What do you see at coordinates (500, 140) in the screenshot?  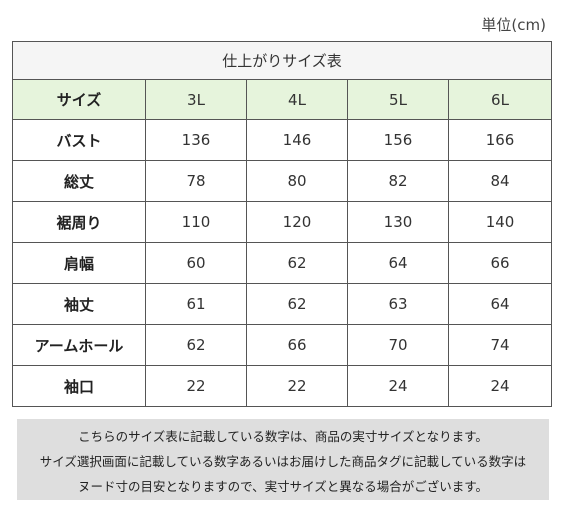 I see `table-cell: 166` at bounding box center [500, 140].